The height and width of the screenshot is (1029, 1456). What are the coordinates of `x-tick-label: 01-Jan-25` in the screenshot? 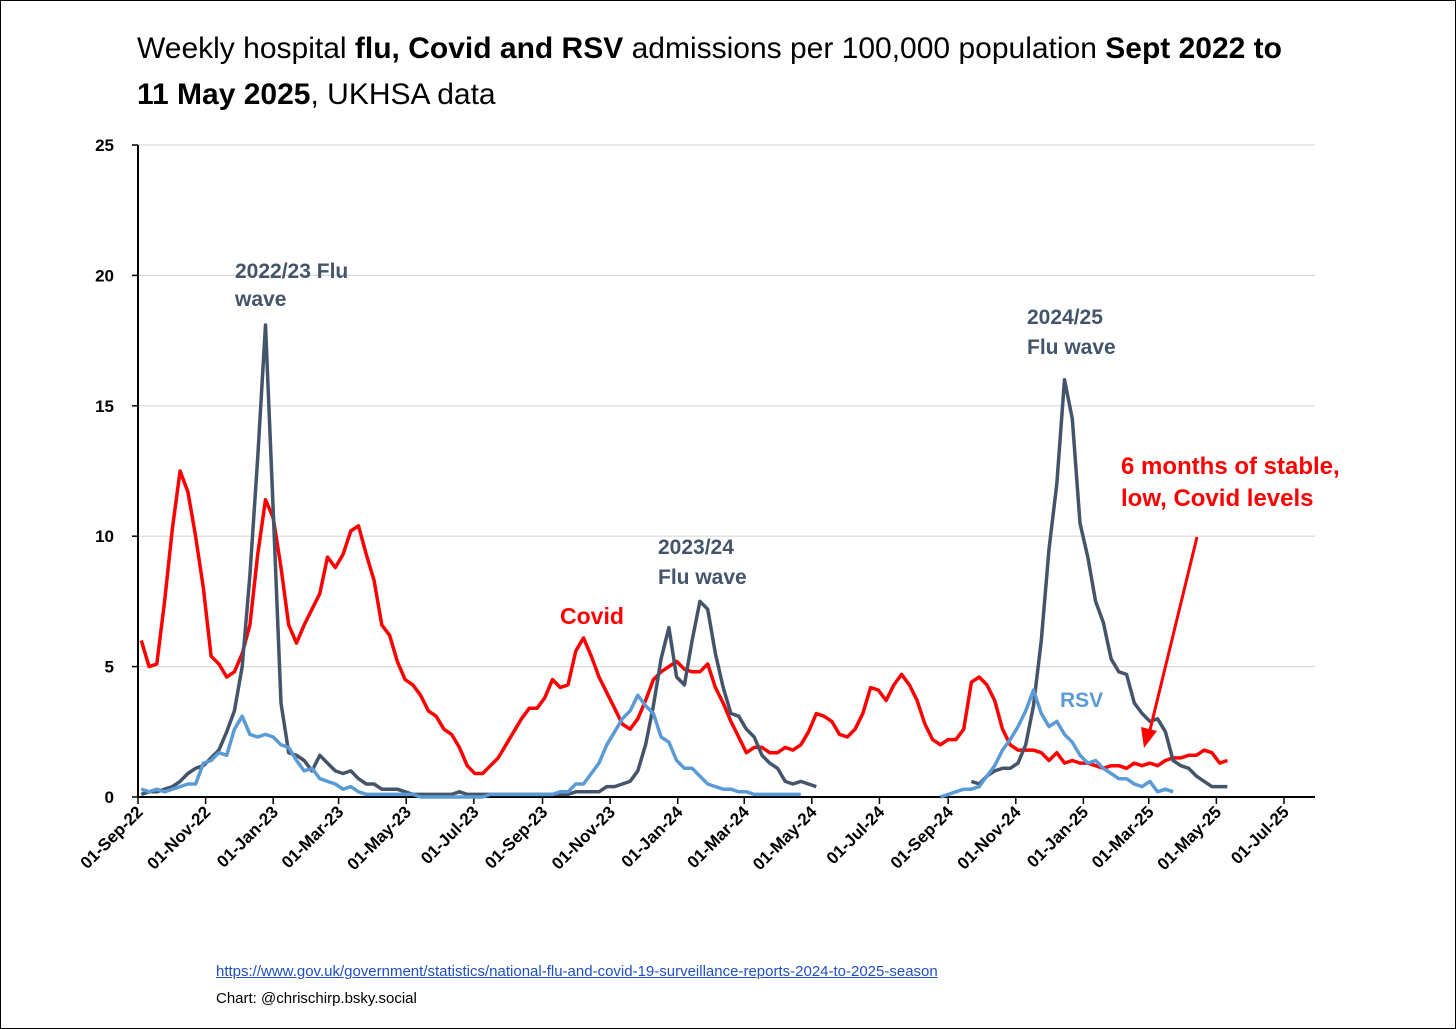 It's located at (1057, 836).